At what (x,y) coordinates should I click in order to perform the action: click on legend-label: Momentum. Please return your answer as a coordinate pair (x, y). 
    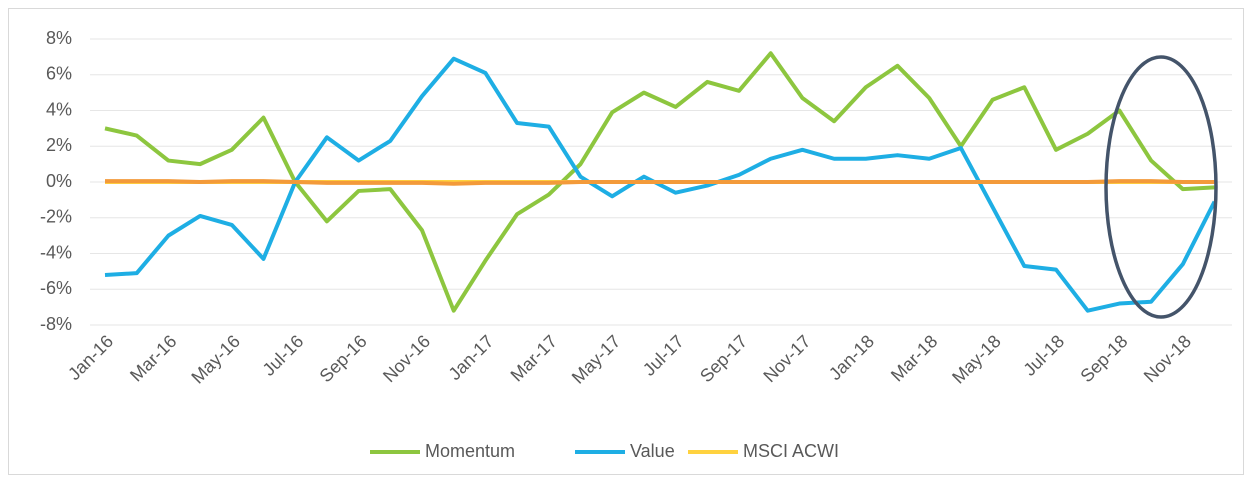
    Looking at the image, I should click on (470, 451).